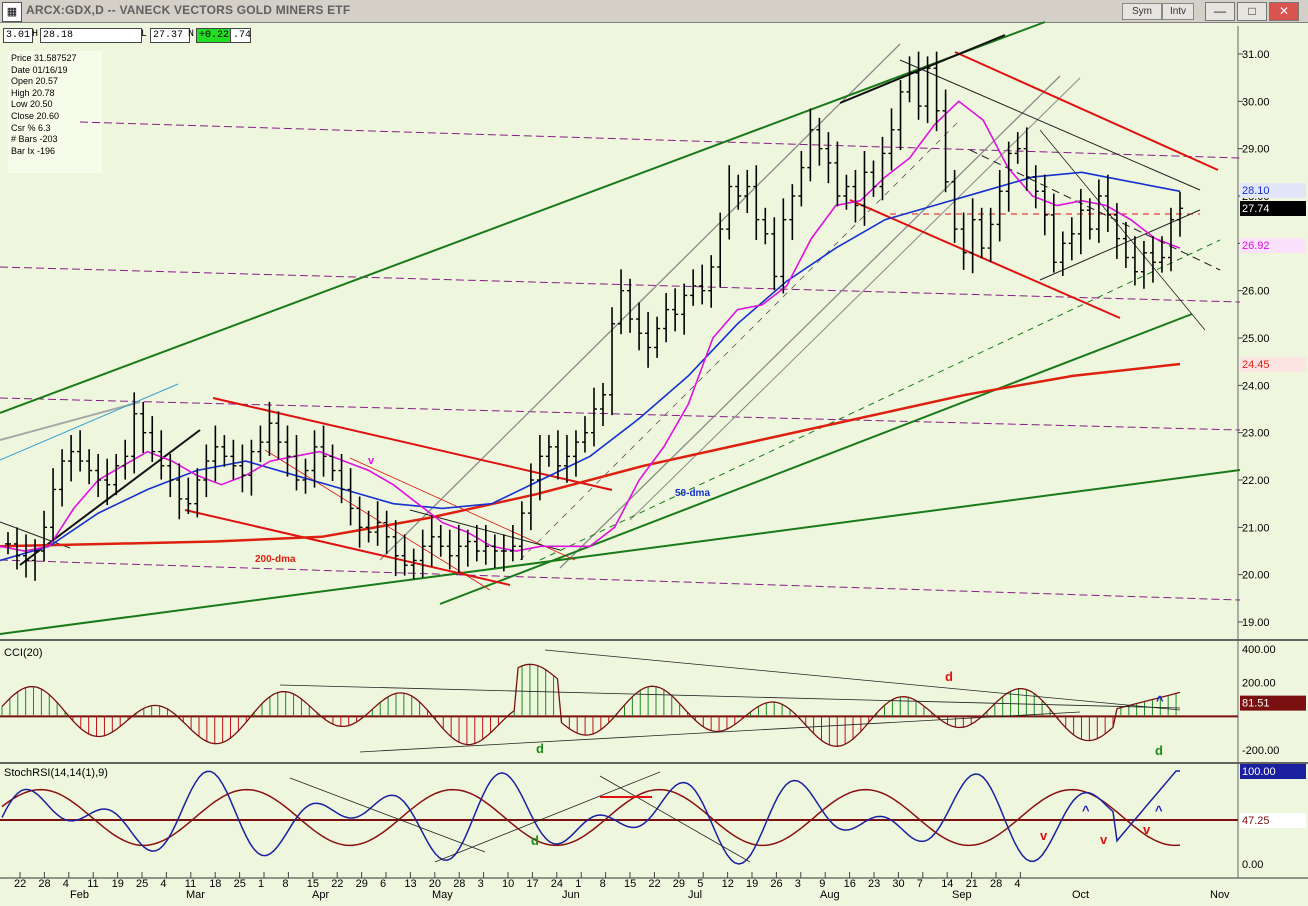 This screenshot has height=906, width=1308. I want to click on info-open: Open 20.57, so click(35, 81).